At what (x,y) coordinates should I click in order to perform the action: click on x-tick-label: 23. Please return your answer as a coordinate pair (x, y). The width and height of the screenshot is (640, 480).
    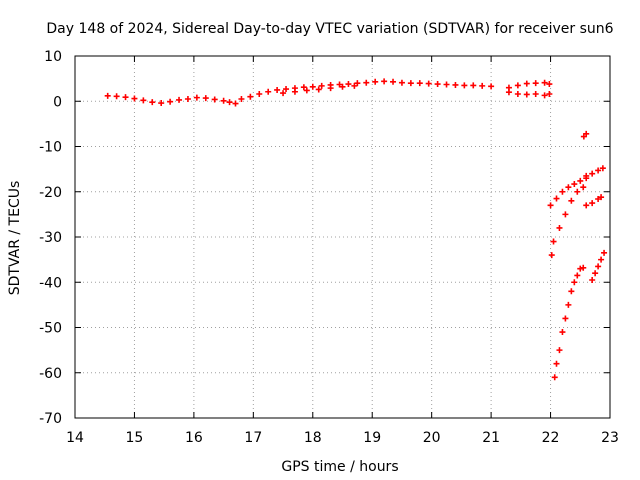
    Looking at the image, I should click on (610, 438).